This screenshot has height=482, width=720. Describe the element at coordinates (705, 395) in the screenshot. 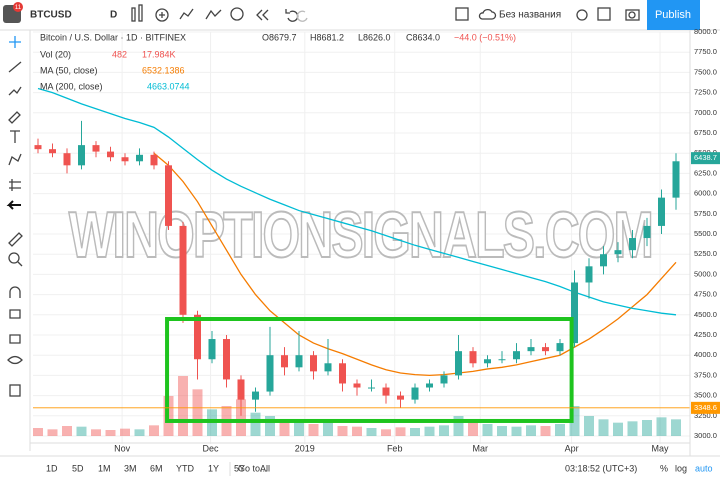

I see `y-tick-label: 3500.0` at that location.